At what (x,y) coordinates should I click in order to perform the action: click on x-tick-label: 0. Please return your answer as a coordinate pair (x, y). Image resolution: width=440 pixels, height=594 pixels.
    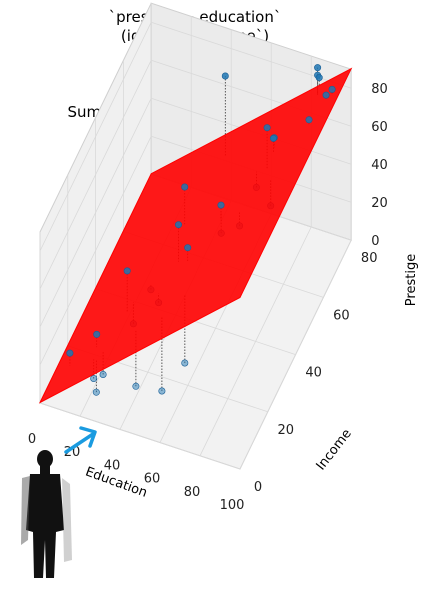
    Looking at the image, I should click on (32, 439).